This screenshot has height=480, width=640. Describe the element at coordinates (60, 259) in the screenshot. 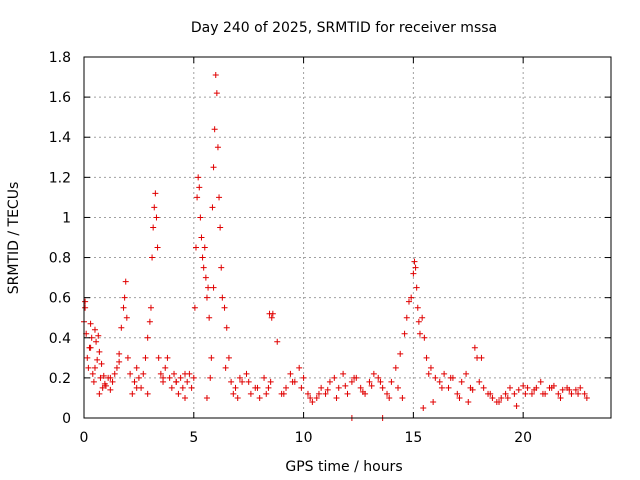

I see `y-tick-label: 0.8` at that location.